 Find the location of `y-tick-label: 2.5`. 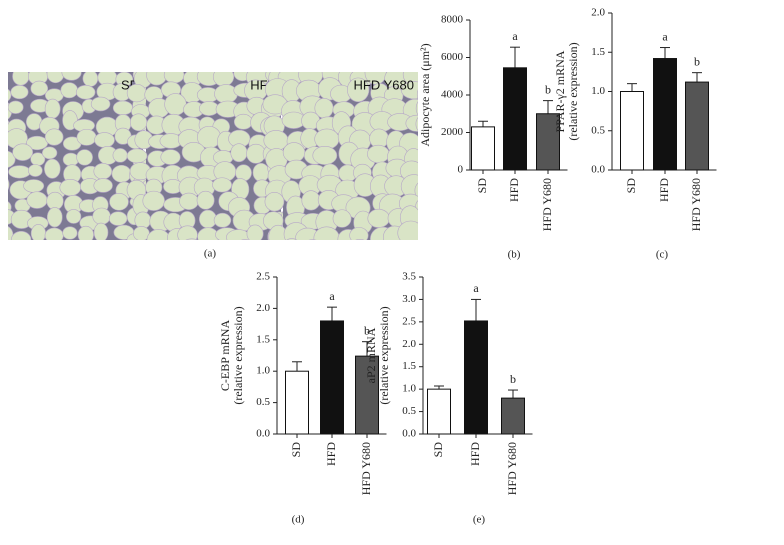

y-tick-label: 2.5 is located at coordinates (263, 277).